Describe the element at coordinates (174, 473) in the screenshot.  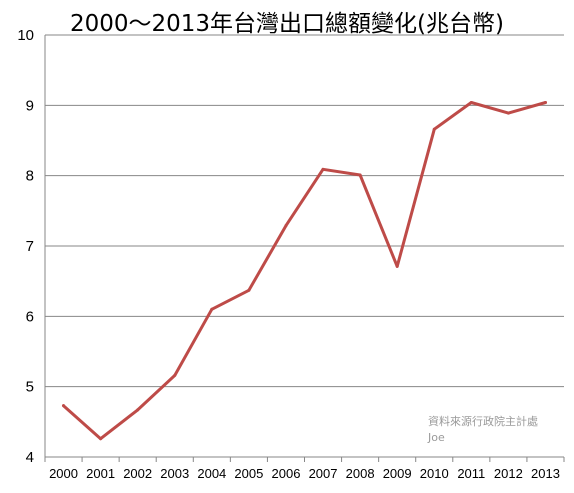
I see `x-tick-label: 2003` at that location.